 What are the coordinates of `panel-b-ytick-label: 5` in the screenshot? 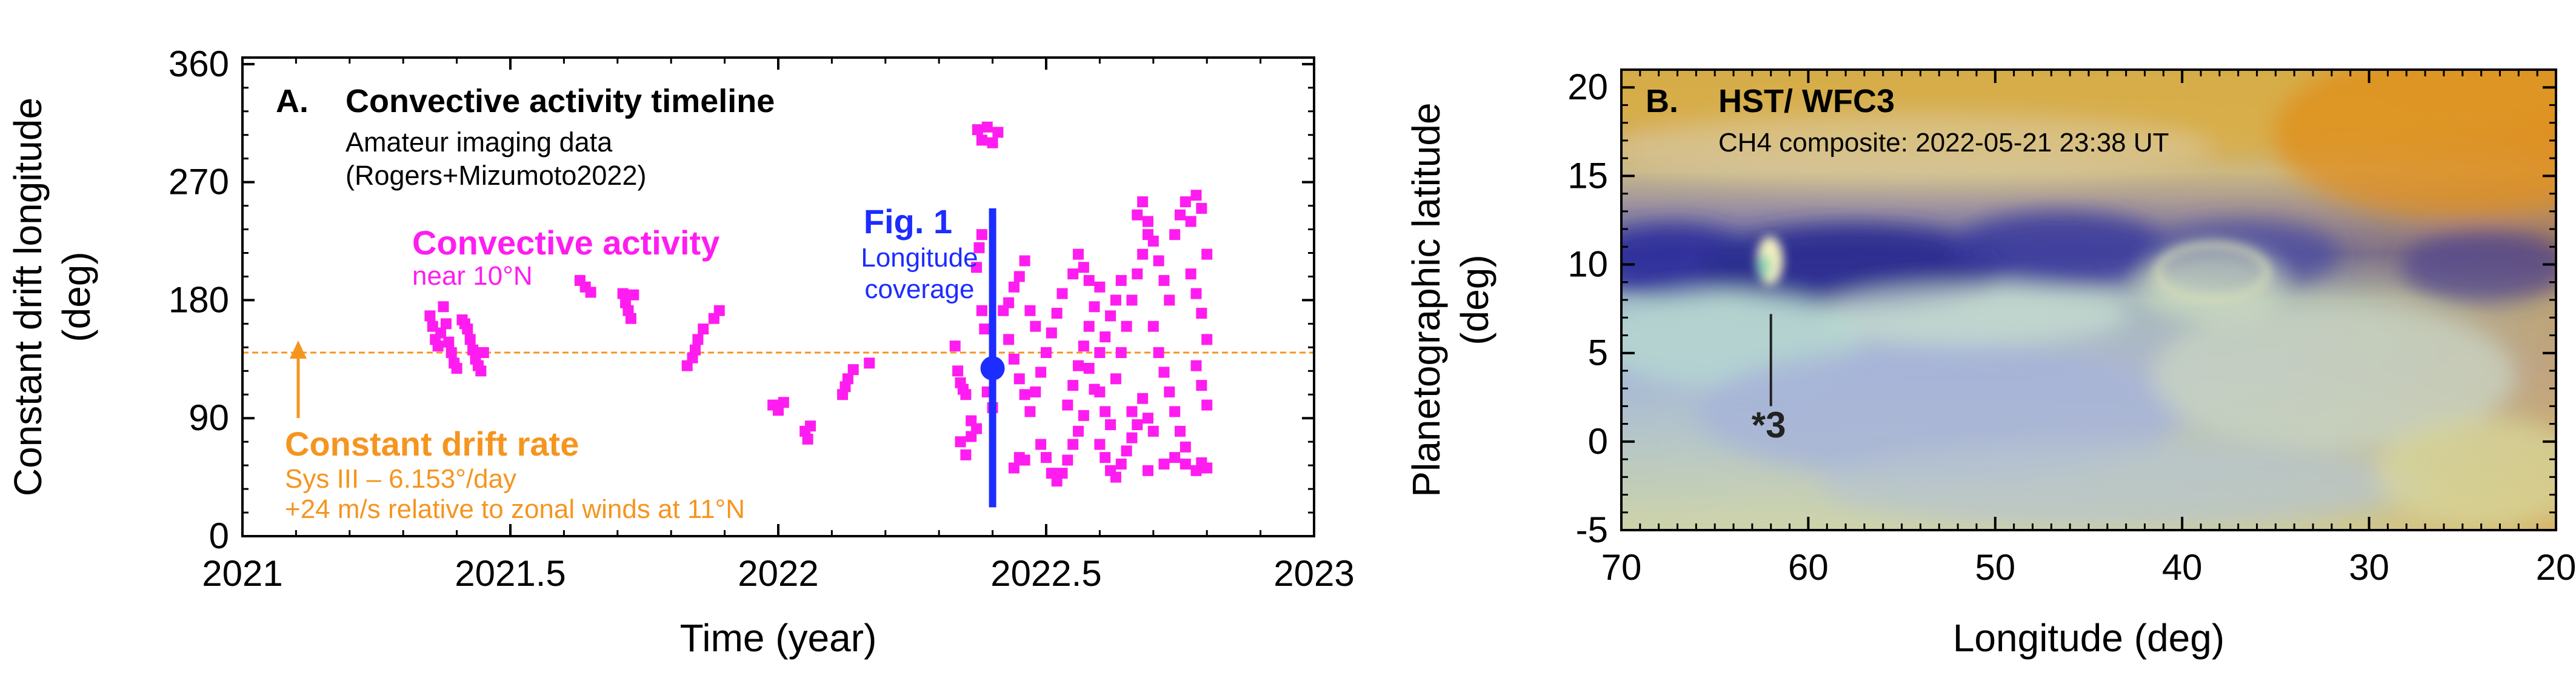 It's located at (1598, 353).